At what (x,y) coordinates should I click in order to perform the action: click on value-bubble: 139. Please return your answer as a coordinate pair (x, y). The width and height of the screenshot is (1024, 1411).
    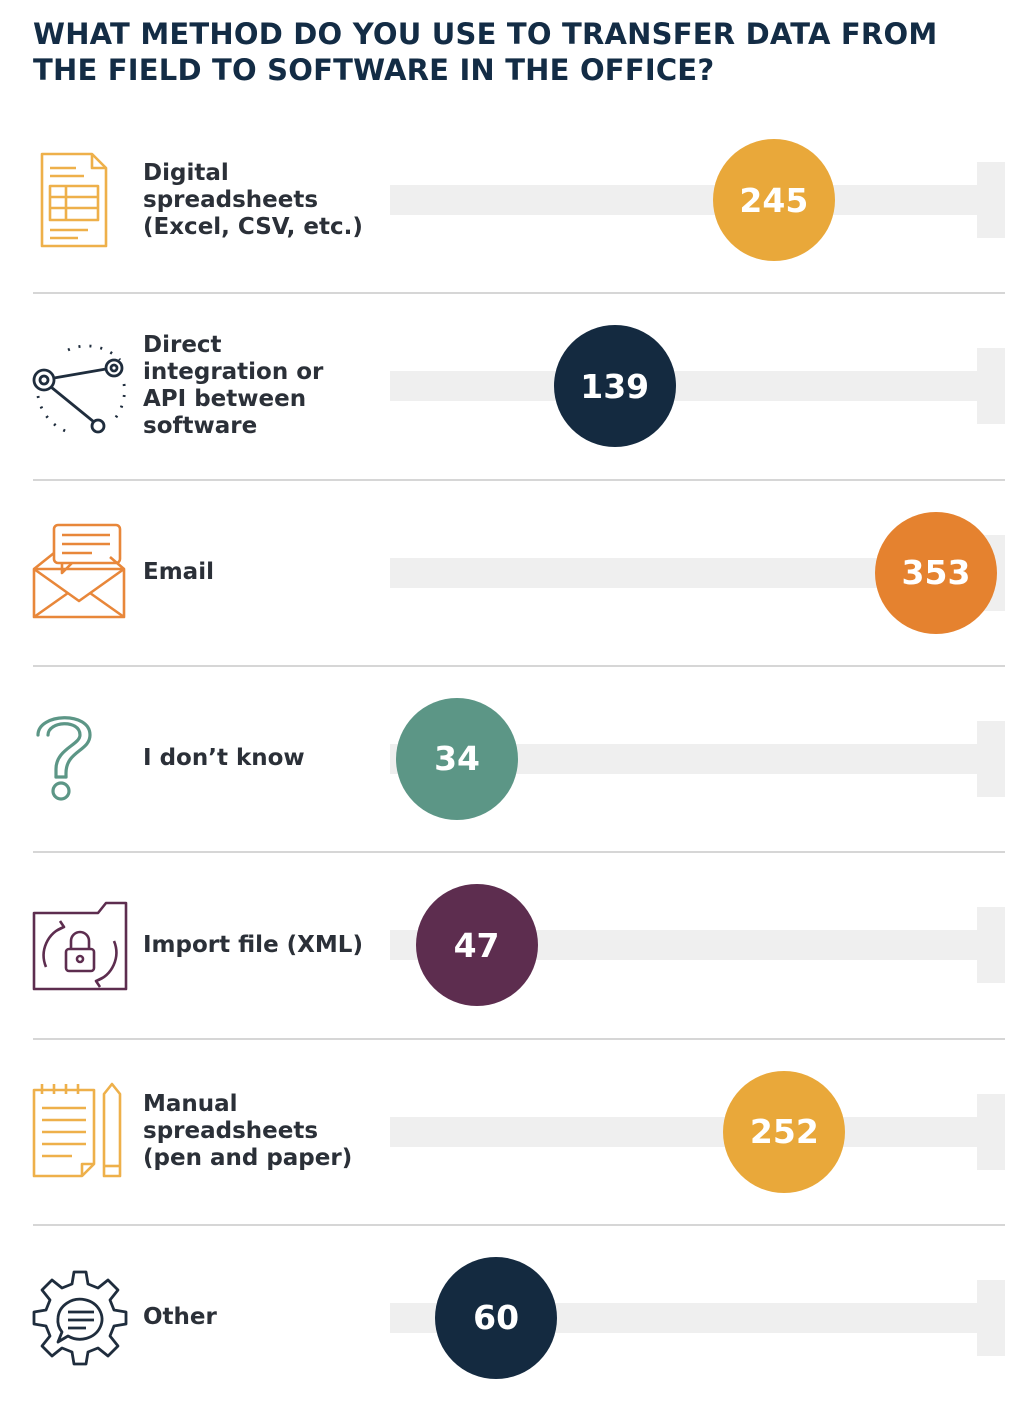
    Looking at the image, I should click on (614, 386).